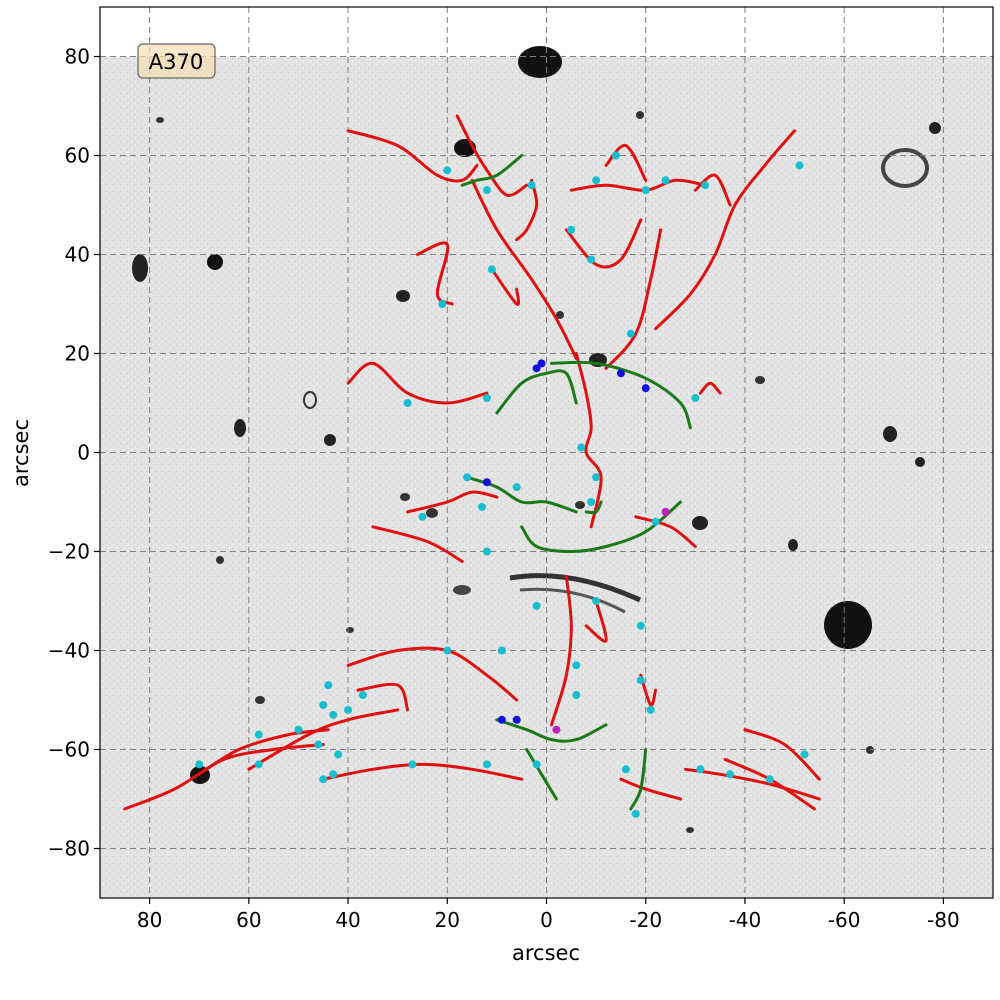 The image size is (1000, 1000). I want to click on bright-galaxy, so click(215, 262).